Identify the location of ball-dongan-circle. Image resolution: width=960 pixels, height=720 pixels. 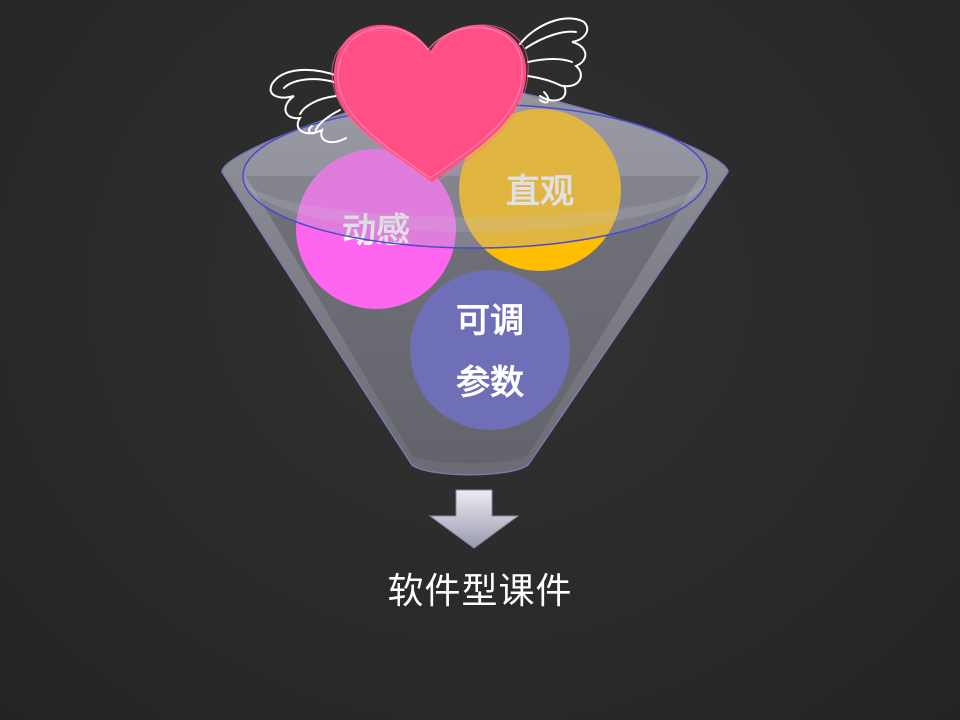
(376, 229).